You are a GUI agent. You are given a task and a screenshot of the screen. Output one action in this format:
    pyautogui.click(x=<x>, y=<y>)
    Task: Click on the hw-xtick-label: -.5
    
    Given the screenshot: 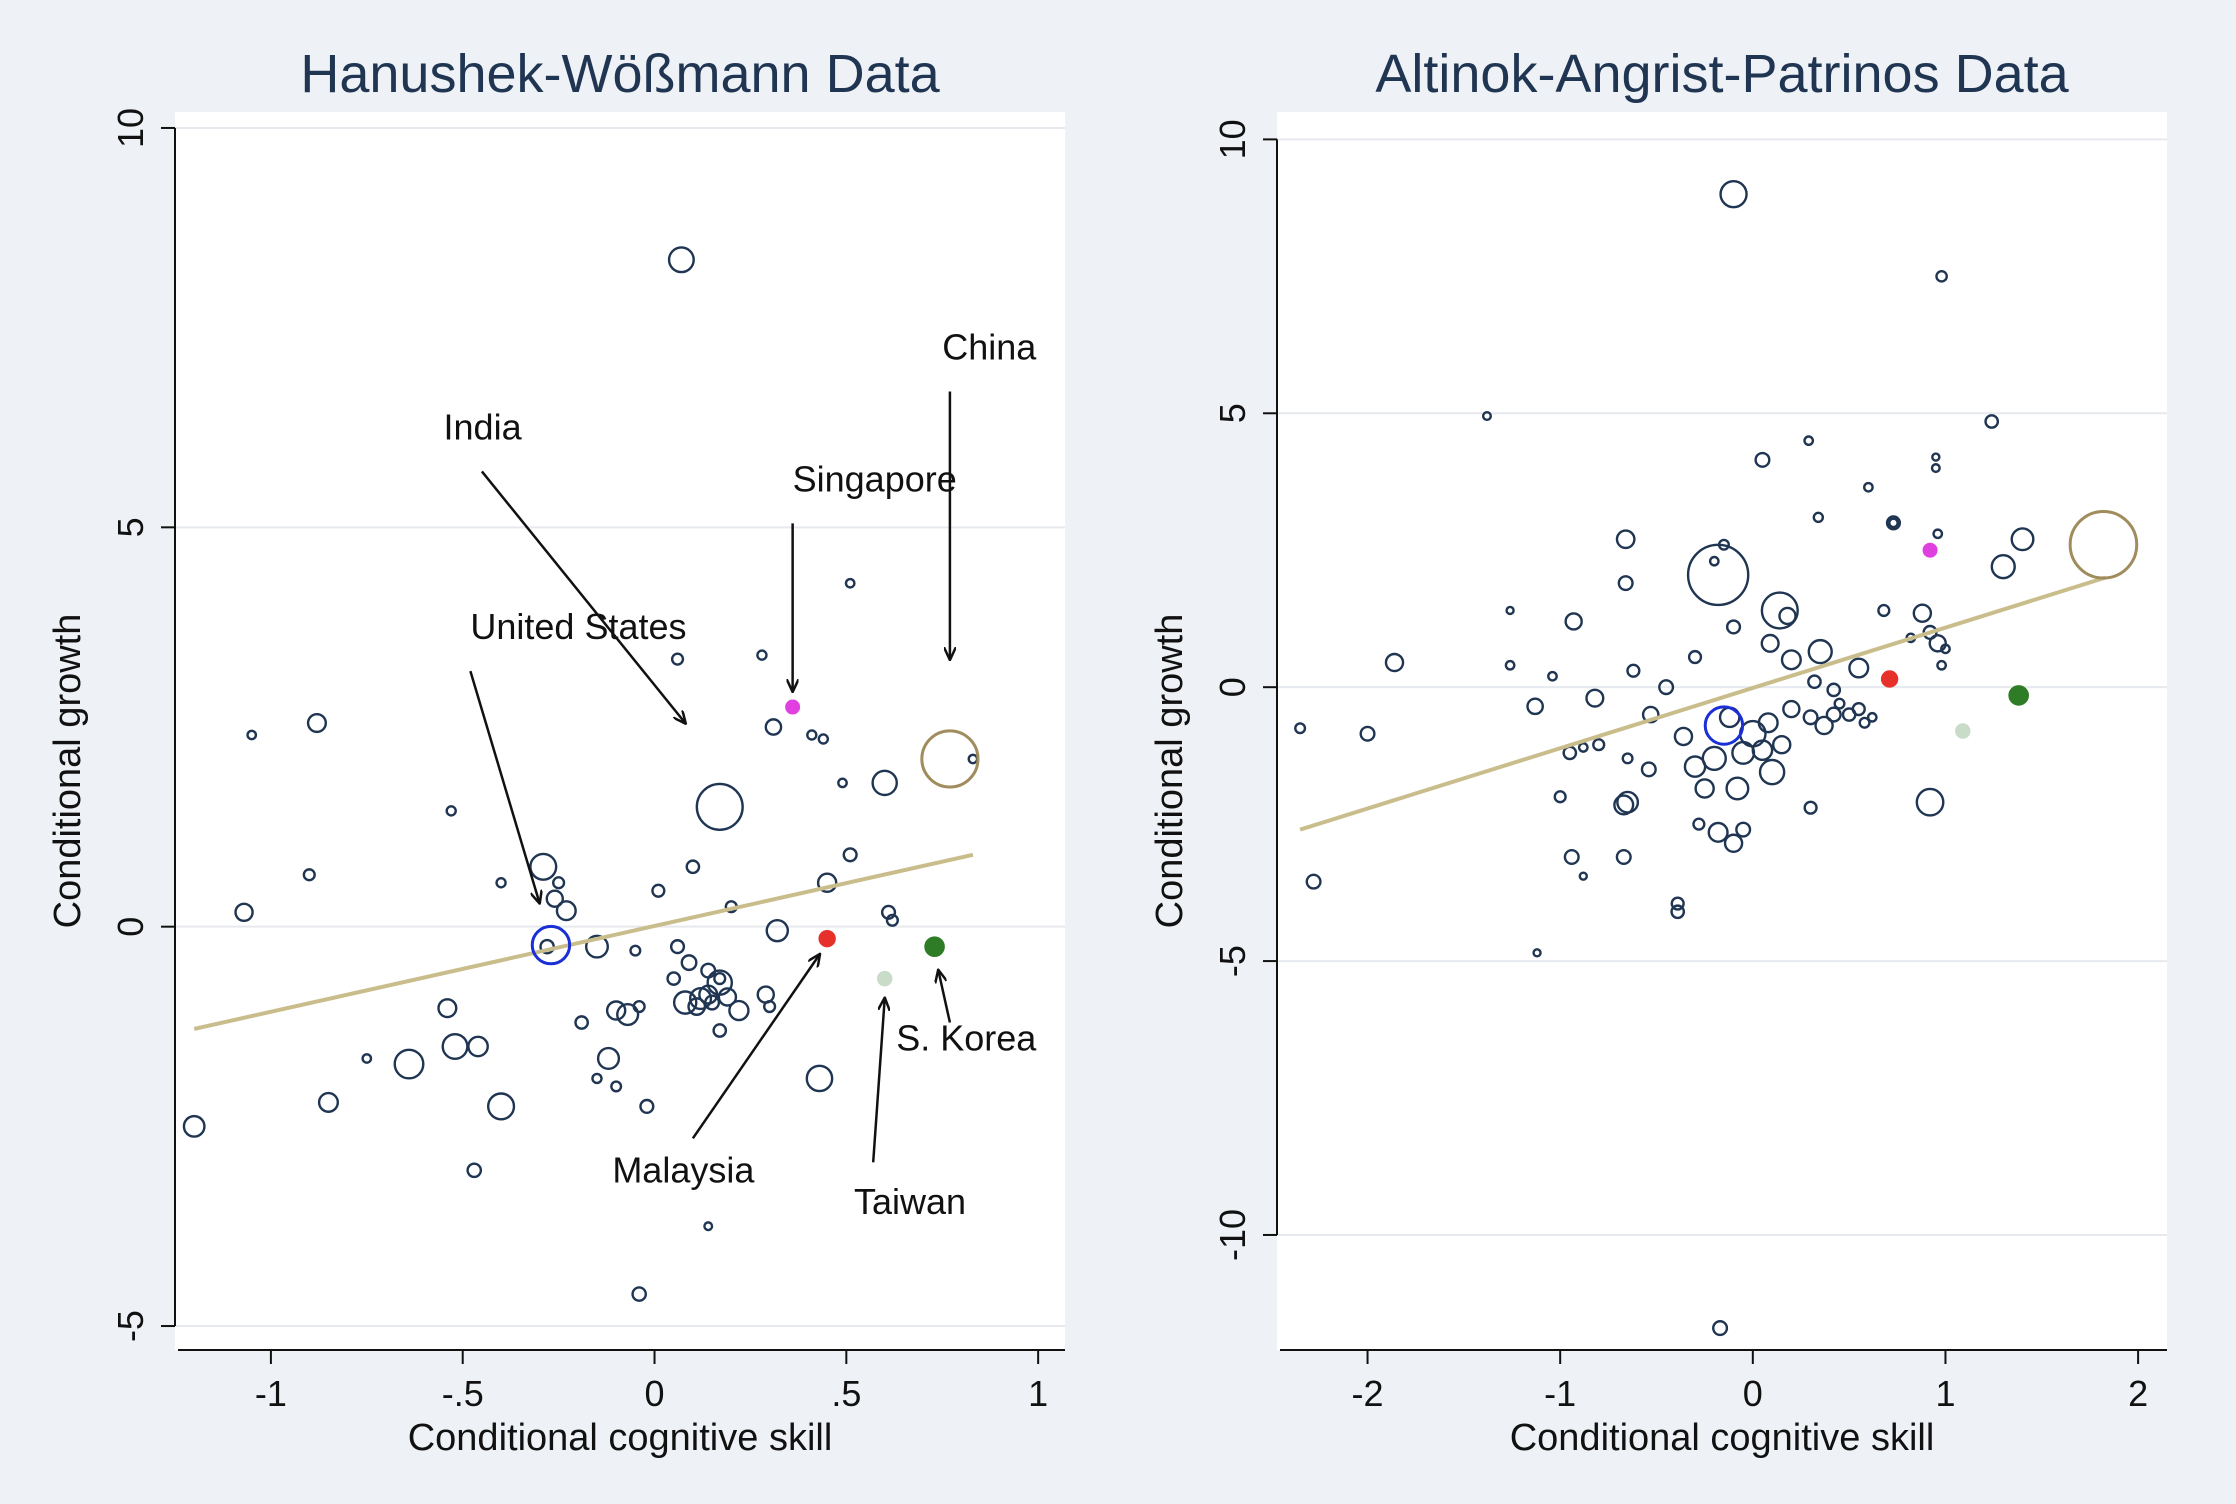 What is the action you would take?
    pyautogui.click(x=463, y=1393)
    